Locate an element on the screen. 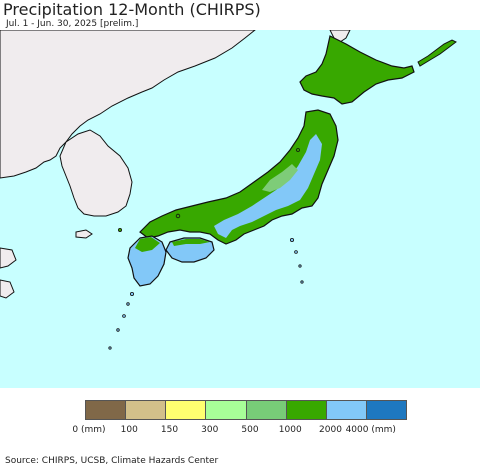  legend-label-0: 0 (mm) is located at coordinates (89, 430).